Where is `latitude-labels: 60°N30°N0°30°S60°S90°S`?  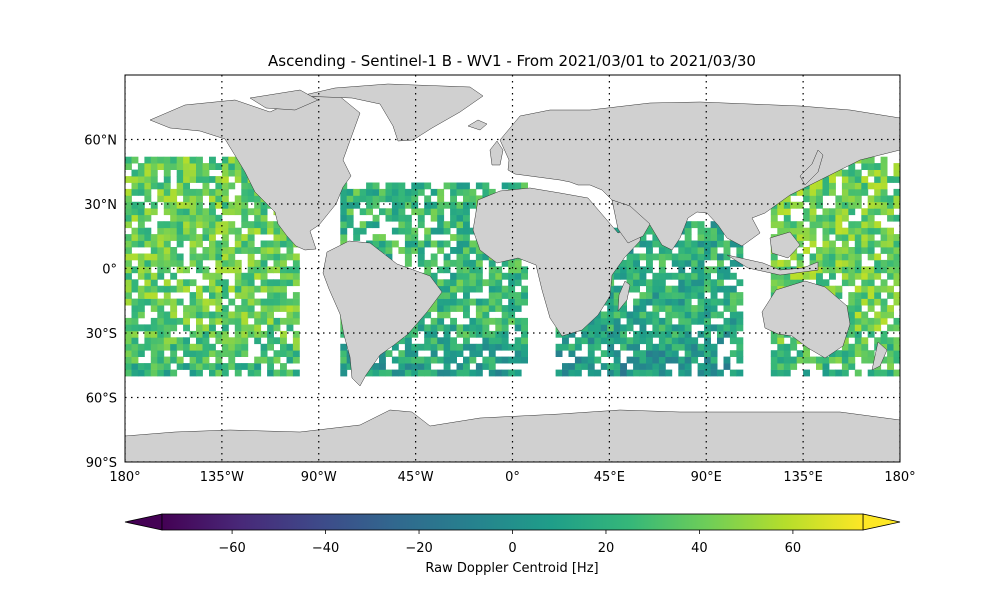
latitude-labels: 60°N30°N0°30°S60°S90°S is located at coordinates (100, 303).